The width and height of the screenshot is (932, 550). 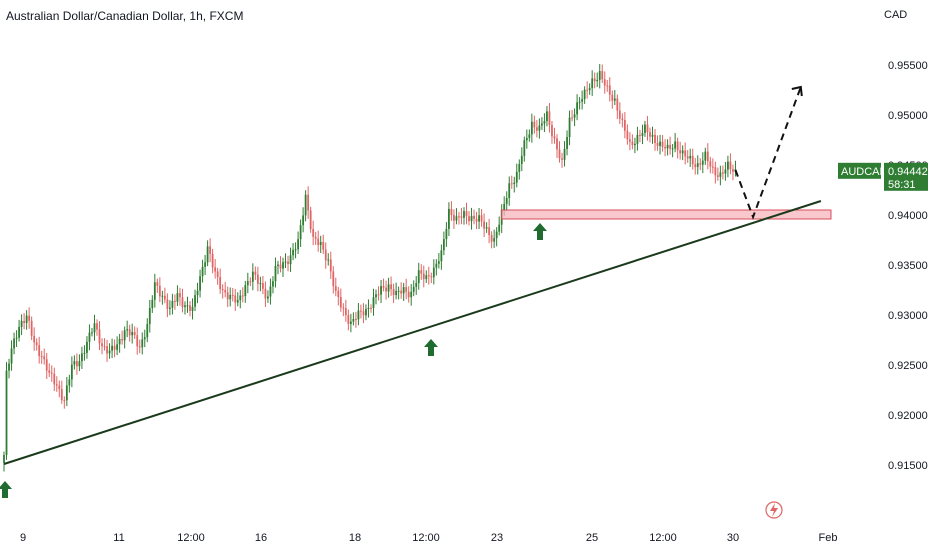 What do you see at coordinates (908, 66) in the screenshot?
I see `y-tick-label: 0.95500` at bounding box center [908, 66].